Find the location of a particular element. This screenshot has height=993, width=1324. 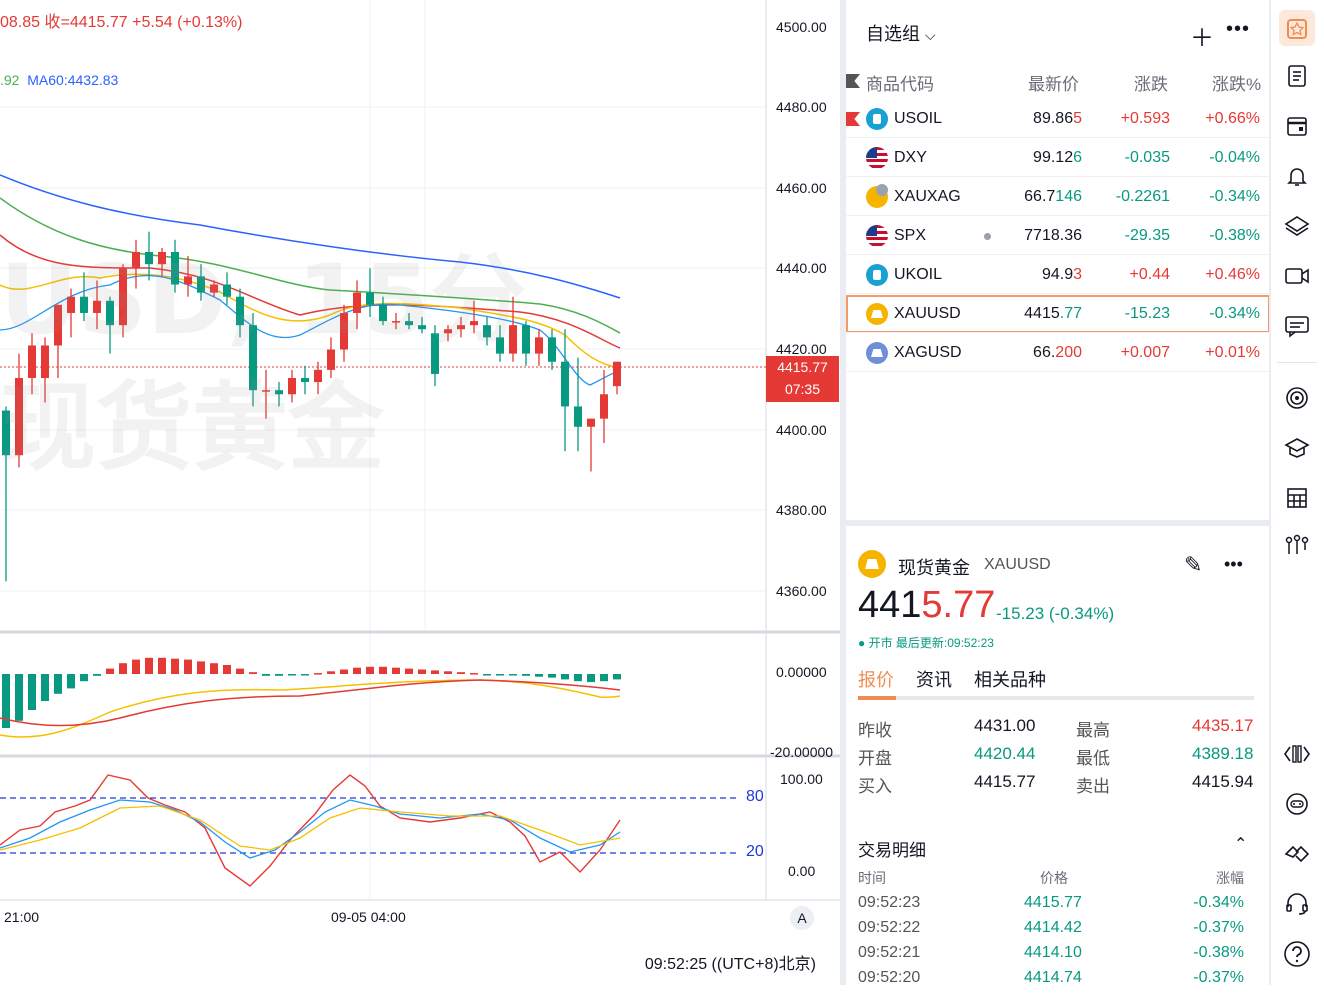

row-change: -0.035 is located at coordinates (1147, 157).